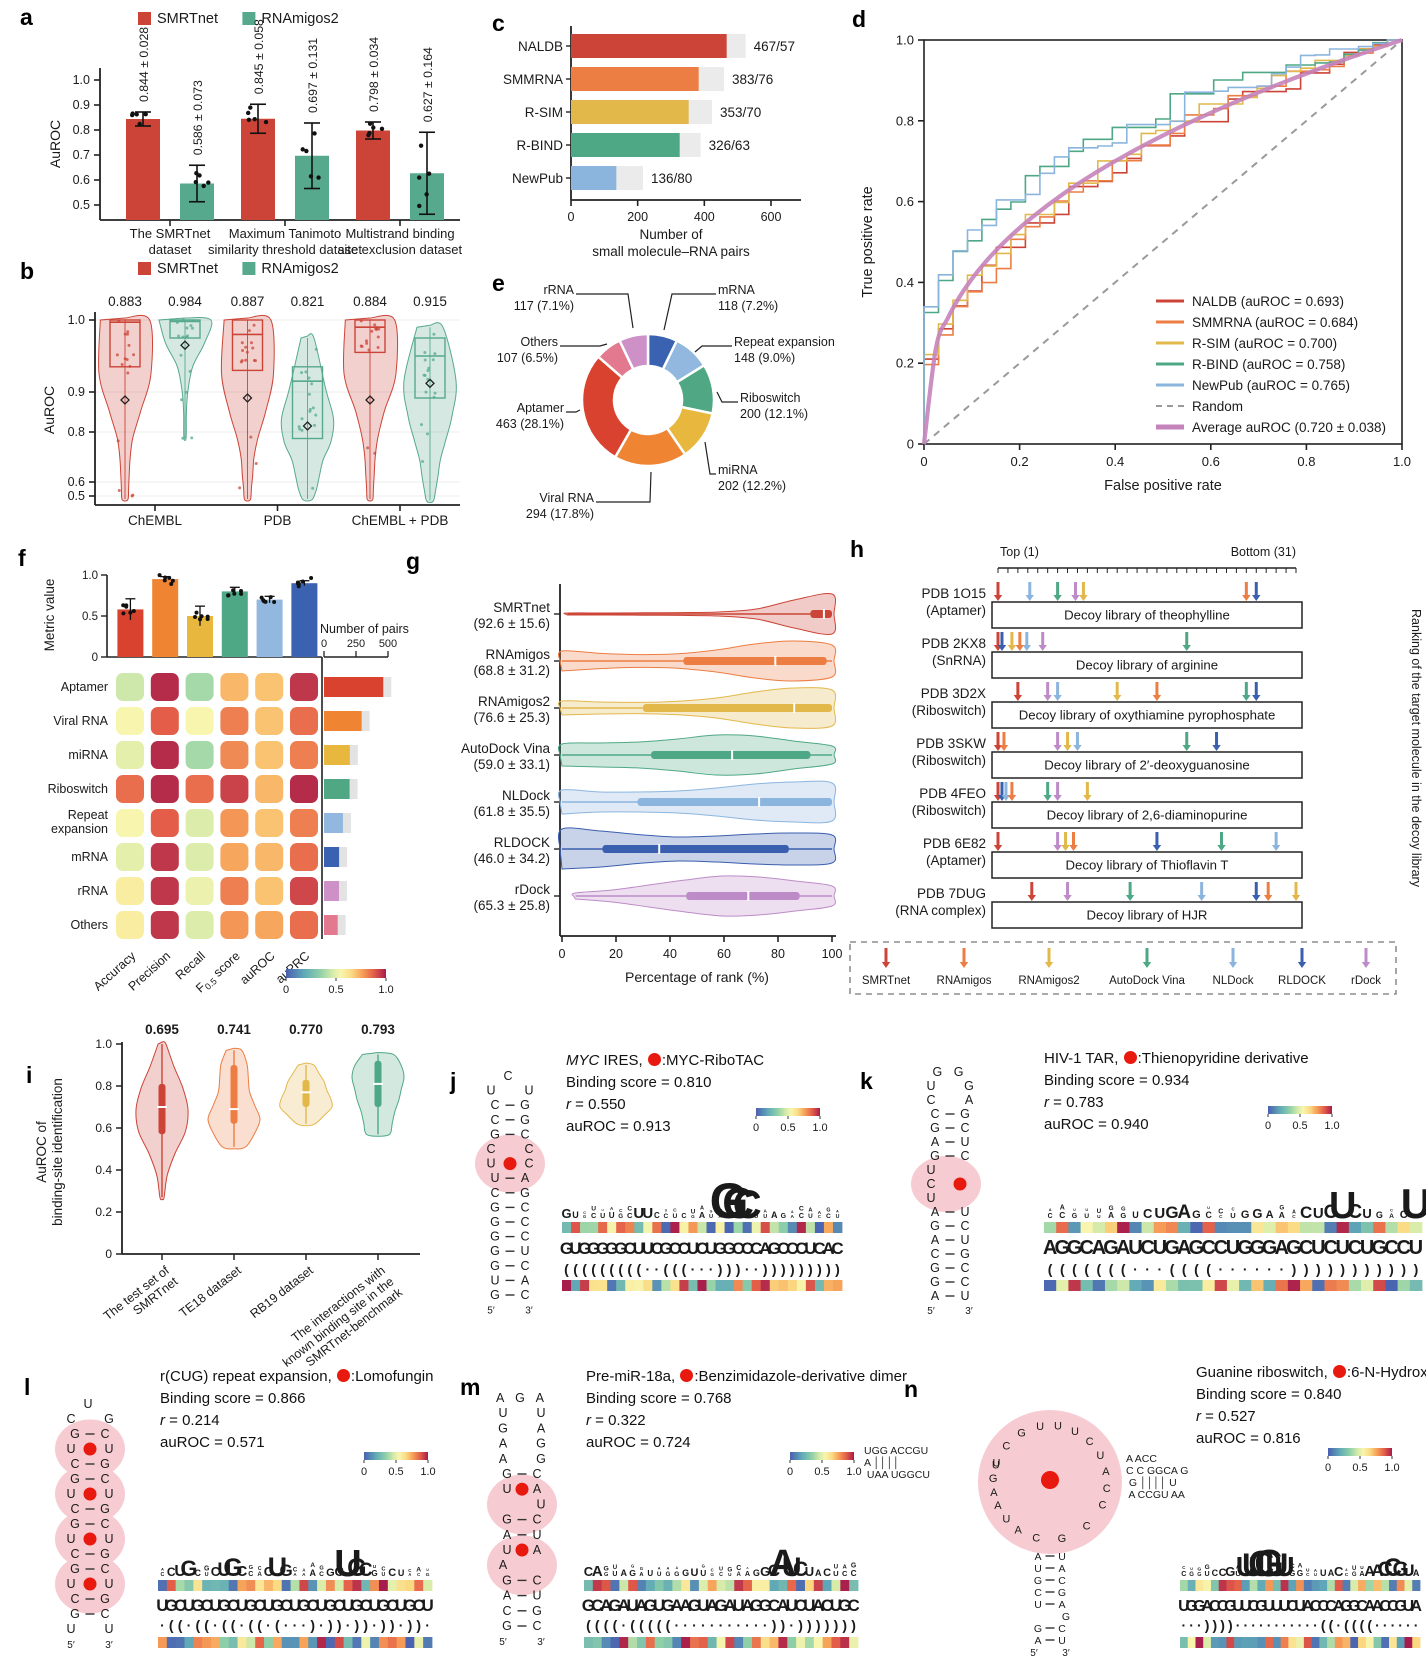  What do you see at coordinates (1130, 1057) in the screenshot?
I see `ligand-dot-icon` at bounding box center [1130, 1057].